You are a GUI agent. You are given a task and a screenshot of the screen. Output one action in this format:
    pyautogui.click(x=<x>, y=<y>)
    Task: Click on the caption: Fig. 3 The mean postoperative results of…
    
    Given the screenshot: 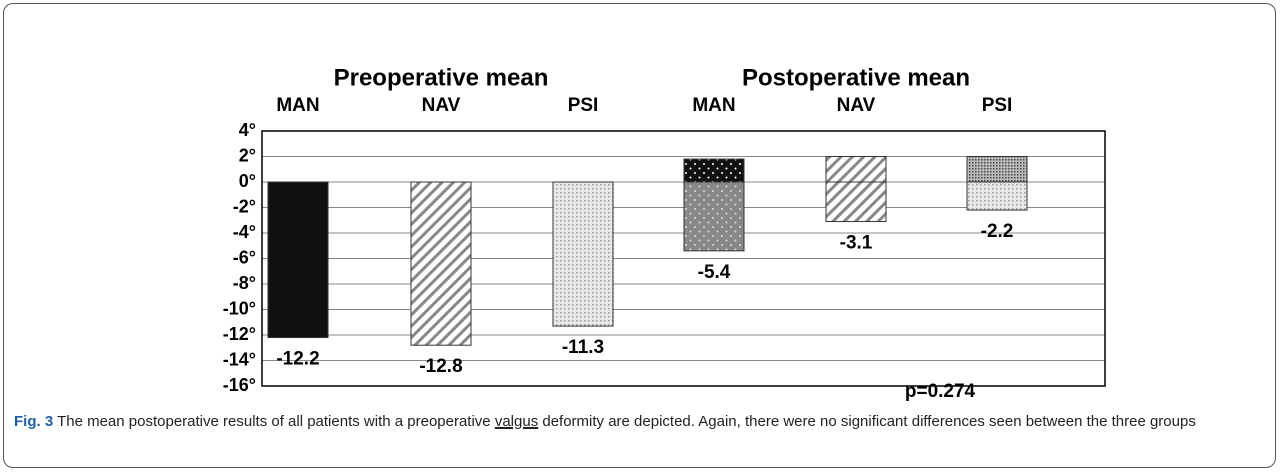 What is the action you would take?
    pyautogui.click(x=634, y=421)
    